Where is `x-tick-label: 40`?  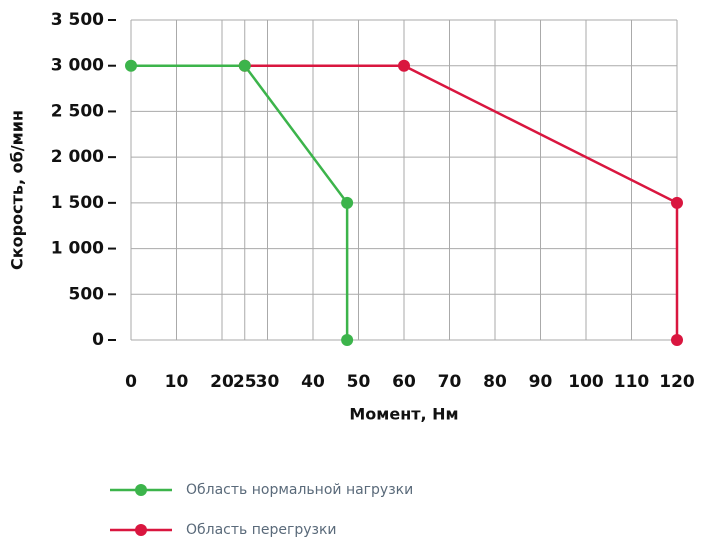 x-tick-label: 40 is located at coordinates (313, 382).